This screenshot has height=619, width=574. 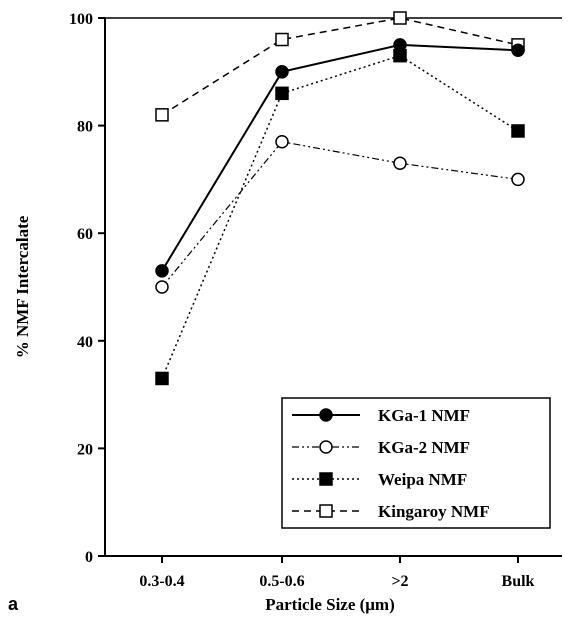 What do you see at coordinates (330, 604) in the screenshot?
I see `x-axis-title: Particle Size (μm)` at bounding box center [330, 604].